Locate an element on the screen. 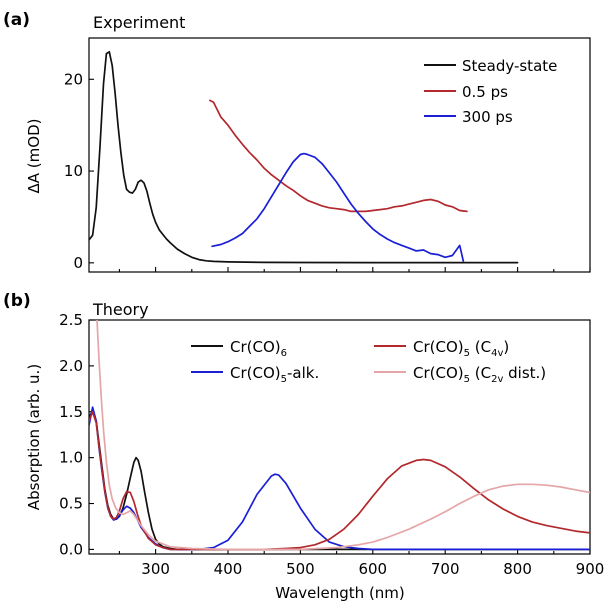  panel-b-xlabel: Wavelength (nm) is located at coordinates (340, 593).